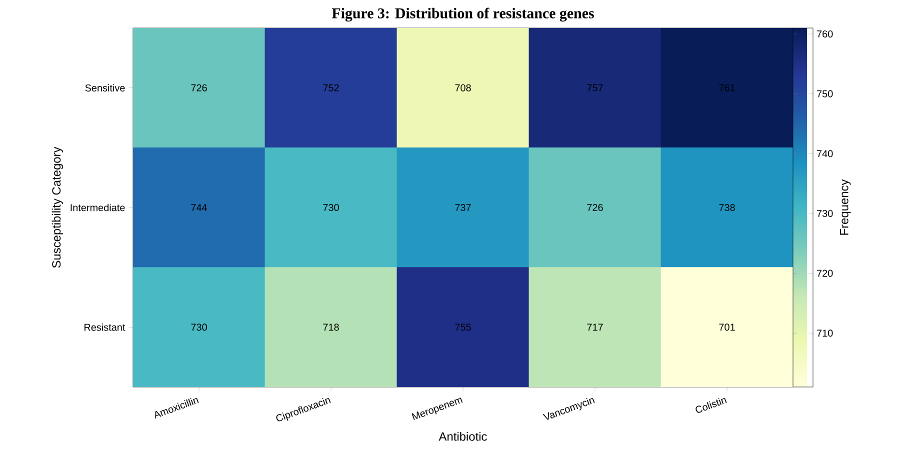 This screenshot has width=899, height=468. Describe the element at coordinates (825, 214) in the screenshot. I see `color-bar-label: 730` at that location.